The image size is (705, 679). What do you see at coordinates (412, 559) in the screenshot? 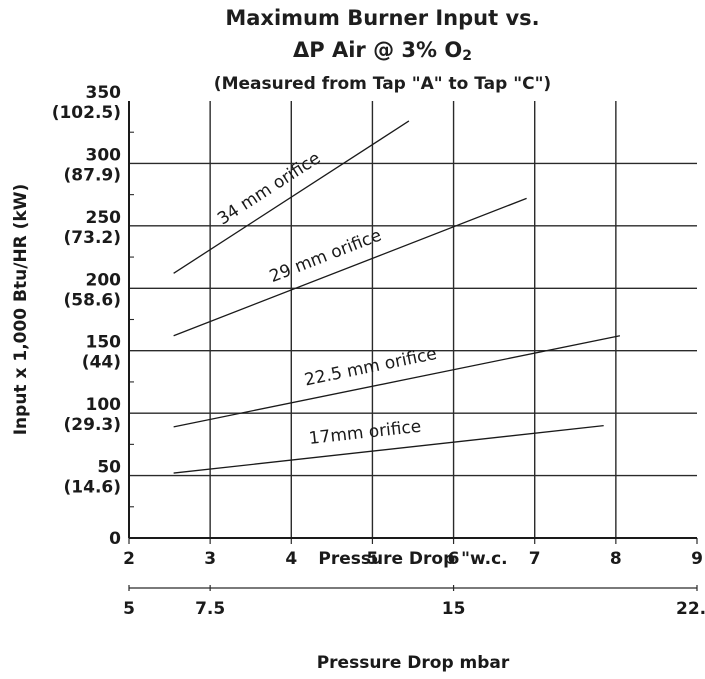
I see `x-axis-title: Pressure Drop "w.c.` at bounding box center [412, 559].